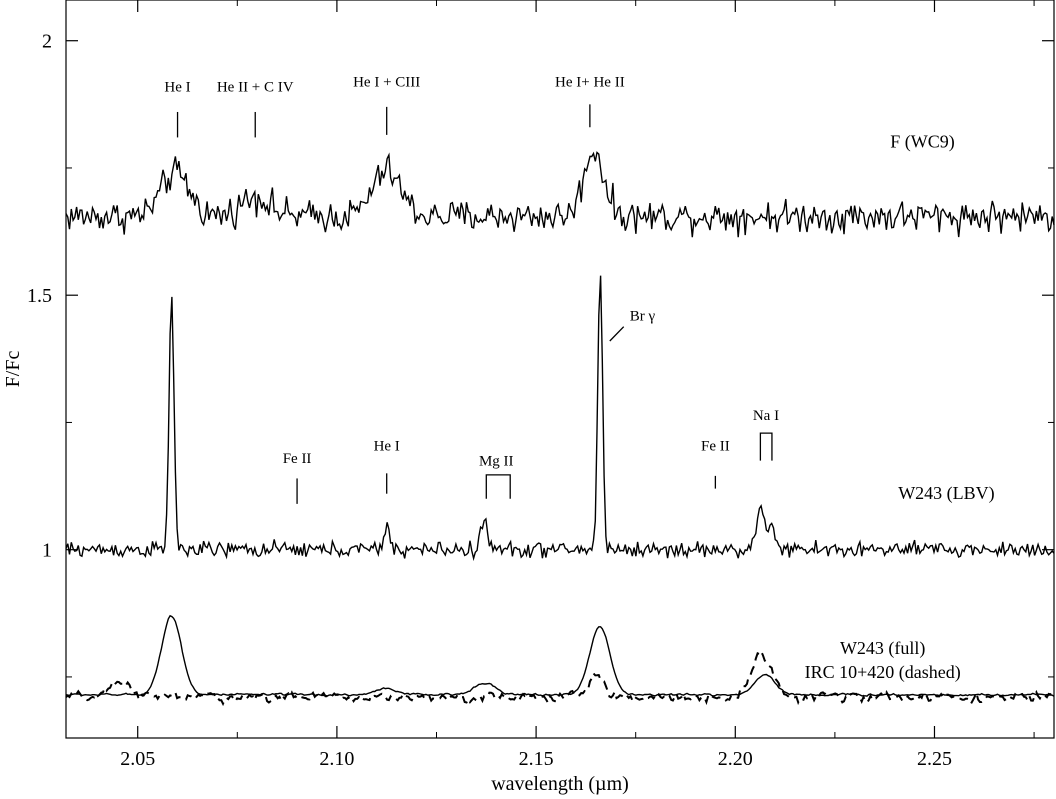  What do you see at coordinates (386, 83) in the screenshot?
I see `line-id-label: He I + CIII` at bounding box center [386, 83].